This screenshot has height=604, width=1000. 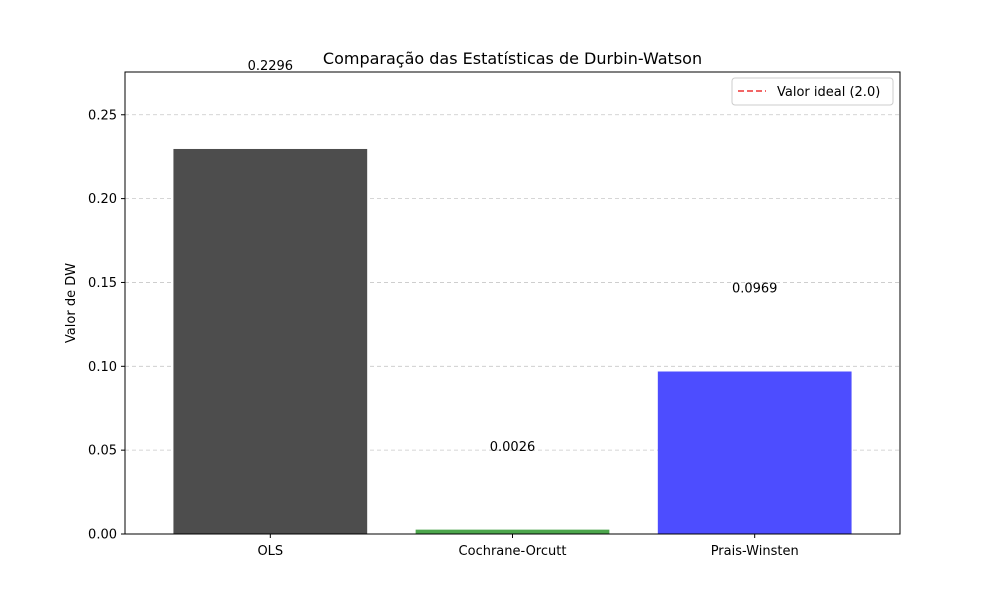 I want to click on y-tick-label: 0.25, so click(x=102, y=115).